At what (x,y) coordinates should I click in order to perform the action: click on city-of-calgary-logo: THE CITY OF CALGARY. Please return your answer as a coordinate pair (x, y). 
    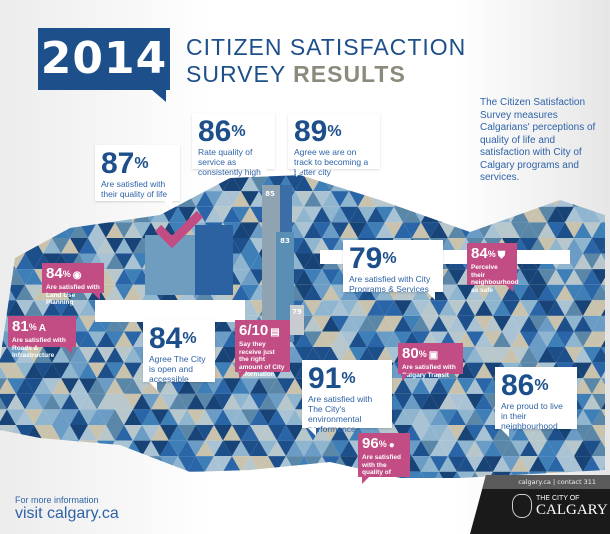
    Looking at the image, I should click on (560, 506).